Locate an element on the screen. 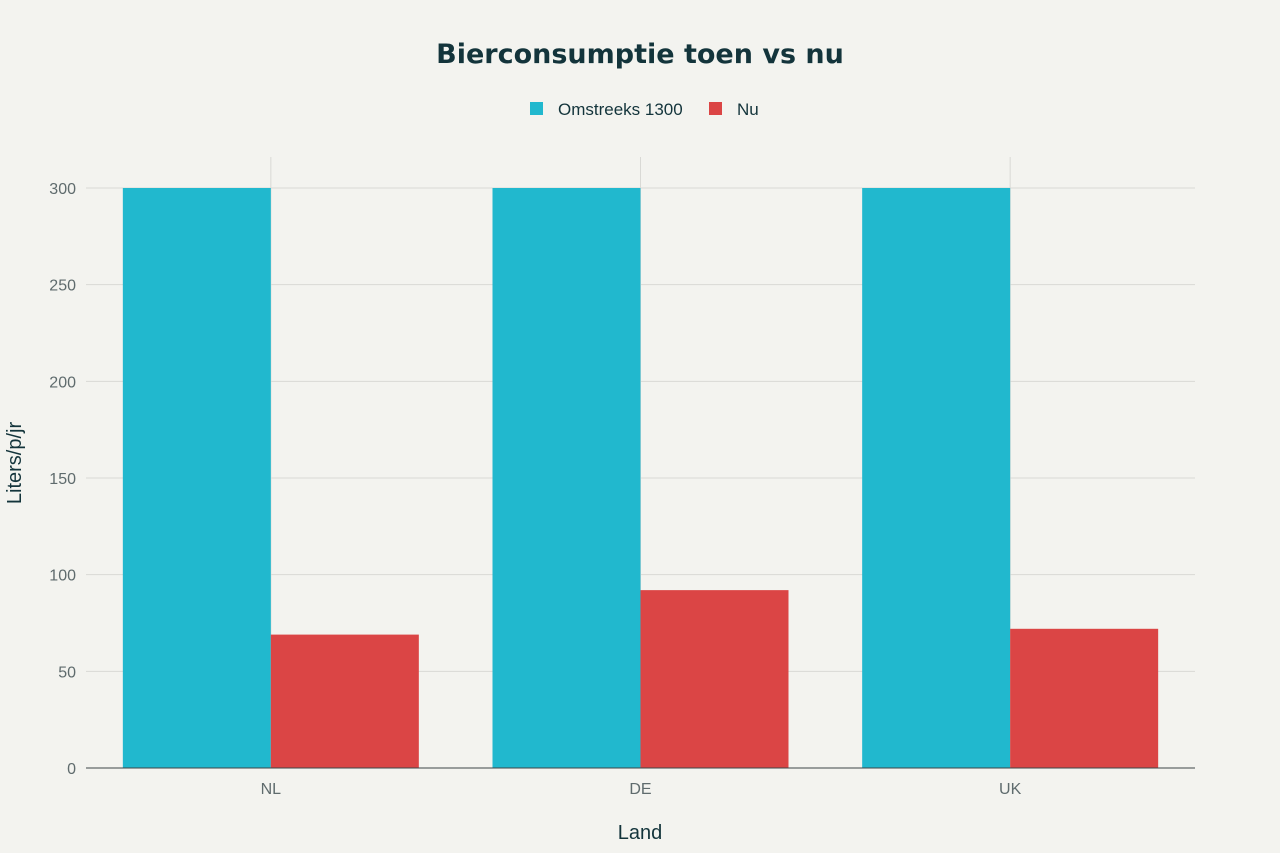  y-axis-title: Liters/p/jr is located at coordinates (15, 463).